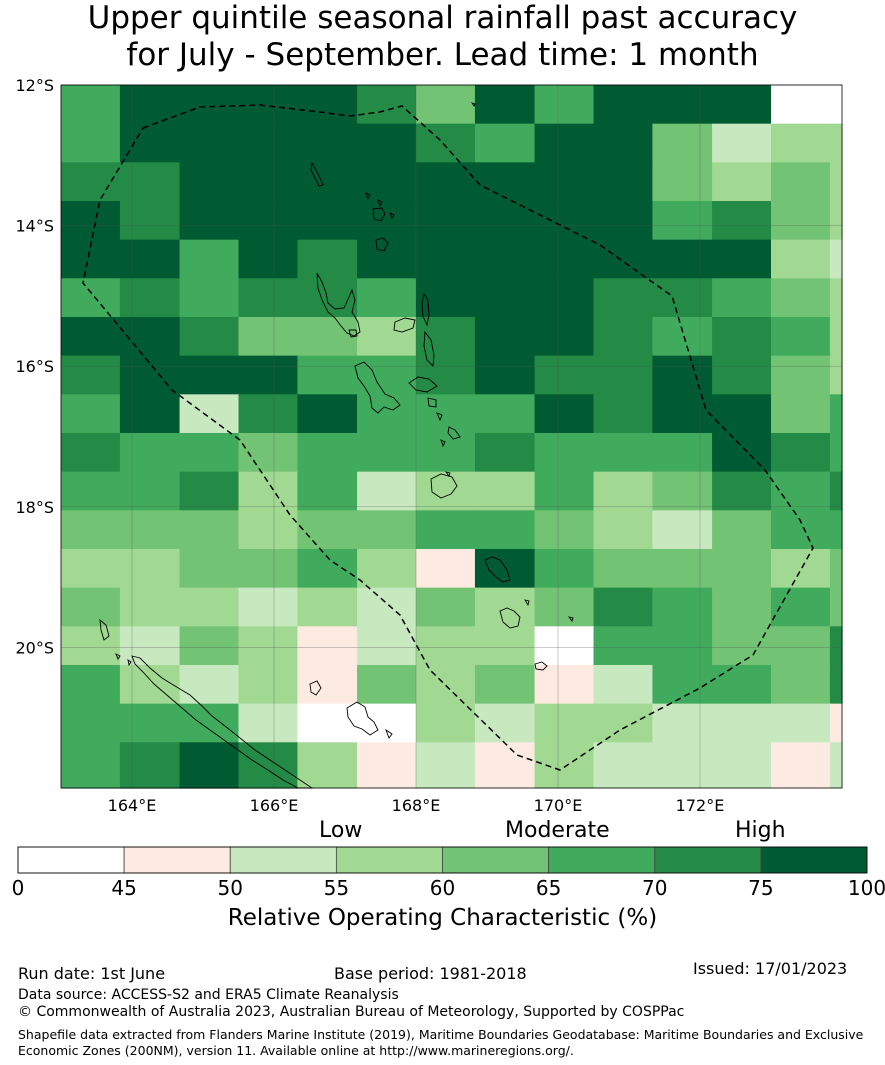 The height and width of the screenshot is (1065, 885). I want to click on longitude-label: 168°E, so click(416, 805).